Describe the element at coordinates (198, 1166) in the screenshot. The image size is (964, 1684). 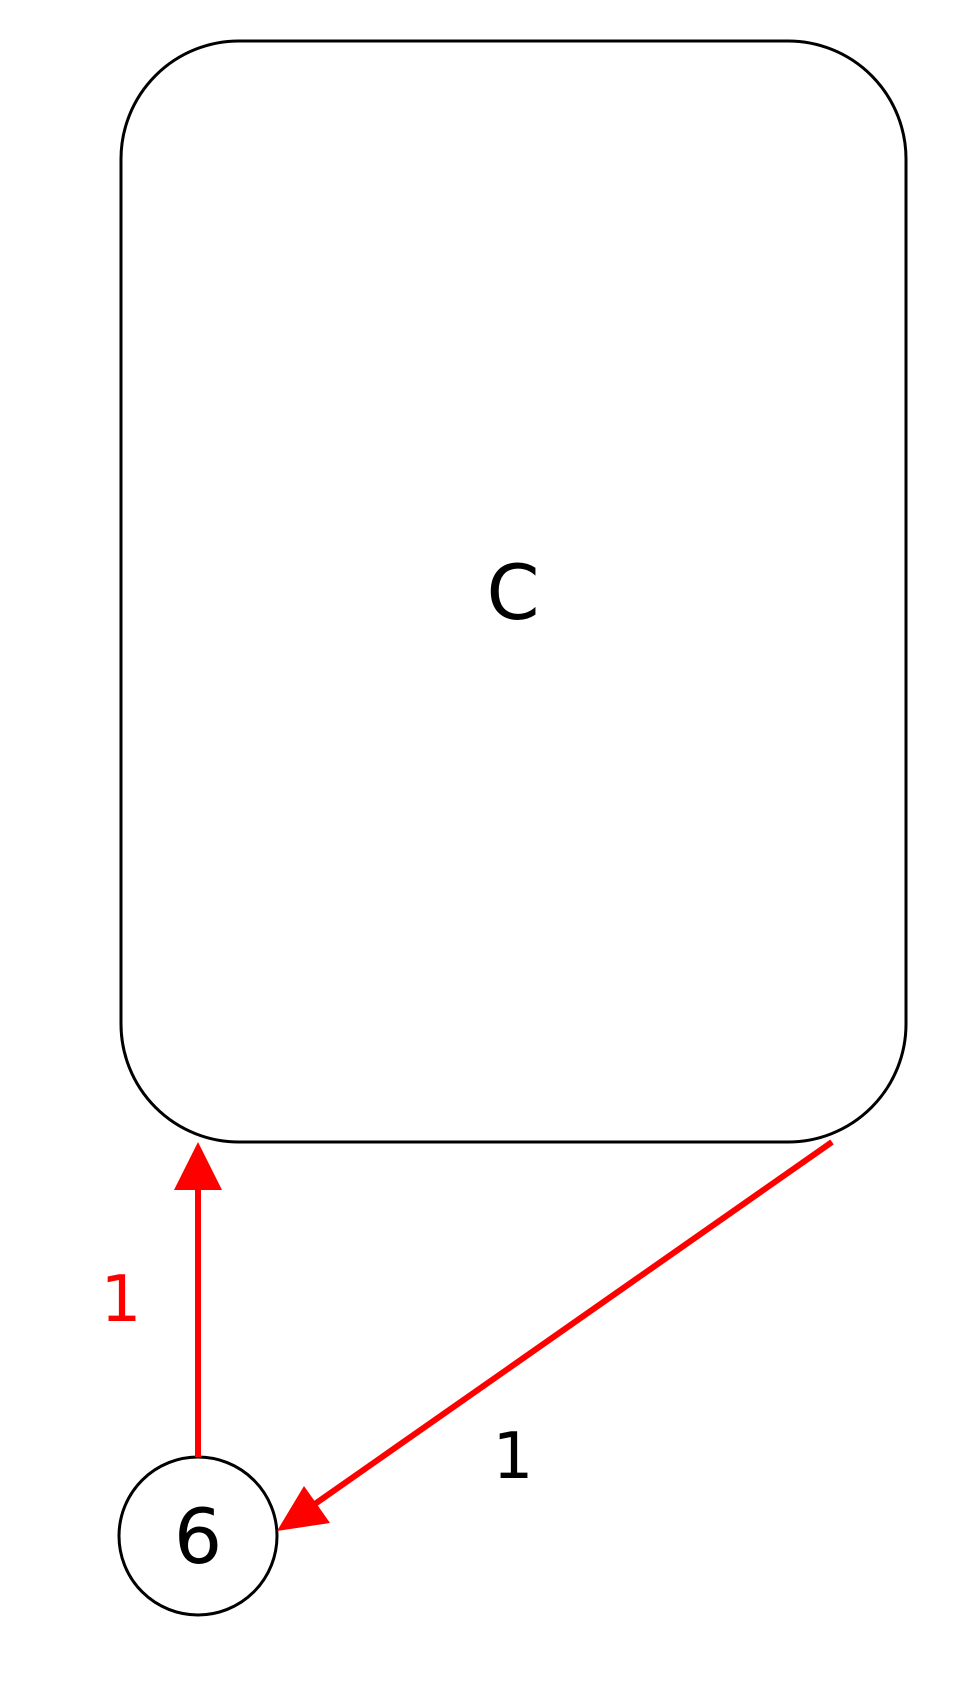
I see `edge-6-to-c-arrowhead` at that location.